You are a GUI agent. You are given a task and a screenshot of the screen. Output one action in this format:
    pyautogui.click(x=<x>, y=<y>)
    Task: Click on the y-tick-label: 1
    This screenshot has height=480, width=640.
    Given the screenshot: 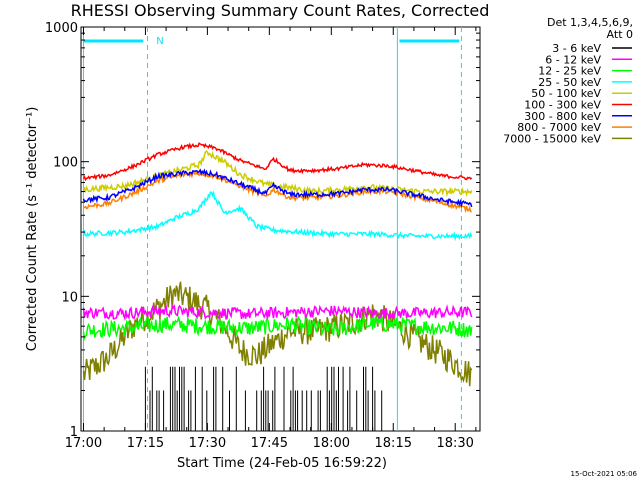 What is the action you would take?
    pyautogui.click(x=74, y=432)
    